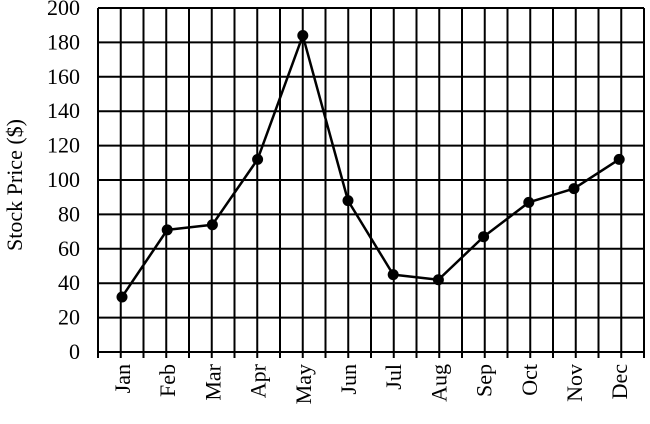 The width and height of the screenshot is (650, 424). What do you see at coordinates (438, 383) in the screenshot?
I see `x-tick-label: Aug` at bounding box center [438, 383].